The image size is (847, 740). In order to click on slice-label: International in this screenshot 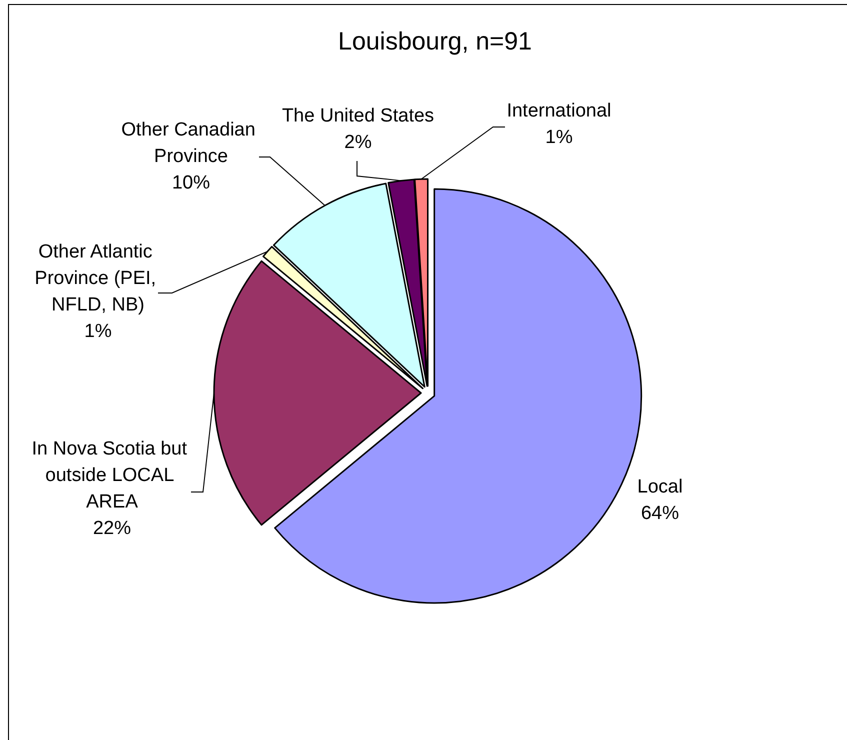, I will do `click(559, 111)`.